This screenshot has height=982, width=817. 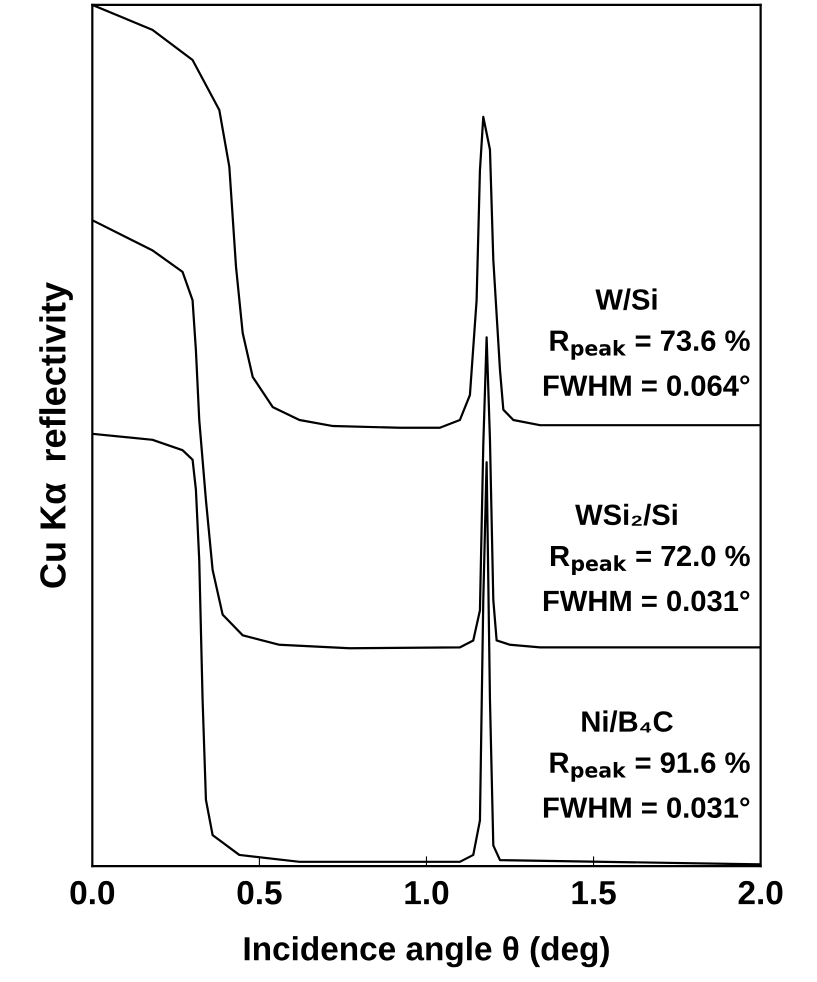 What do you see at coordinates (760, 892) in the screenshot?
I see `x-tick-label: 2.0` at bounding box center [760, 892].